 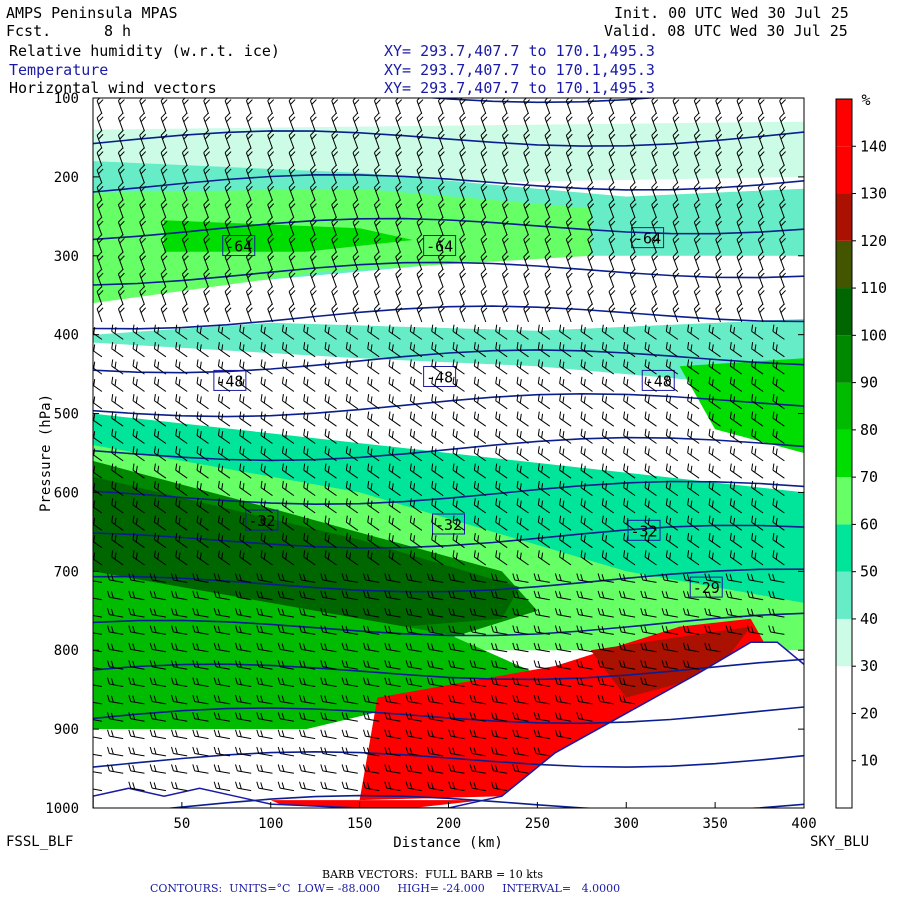 What do you see at coordinates (869, 524) in the screenshot?
I see `colorbar-label: 60` at bounding box center [869, 524].